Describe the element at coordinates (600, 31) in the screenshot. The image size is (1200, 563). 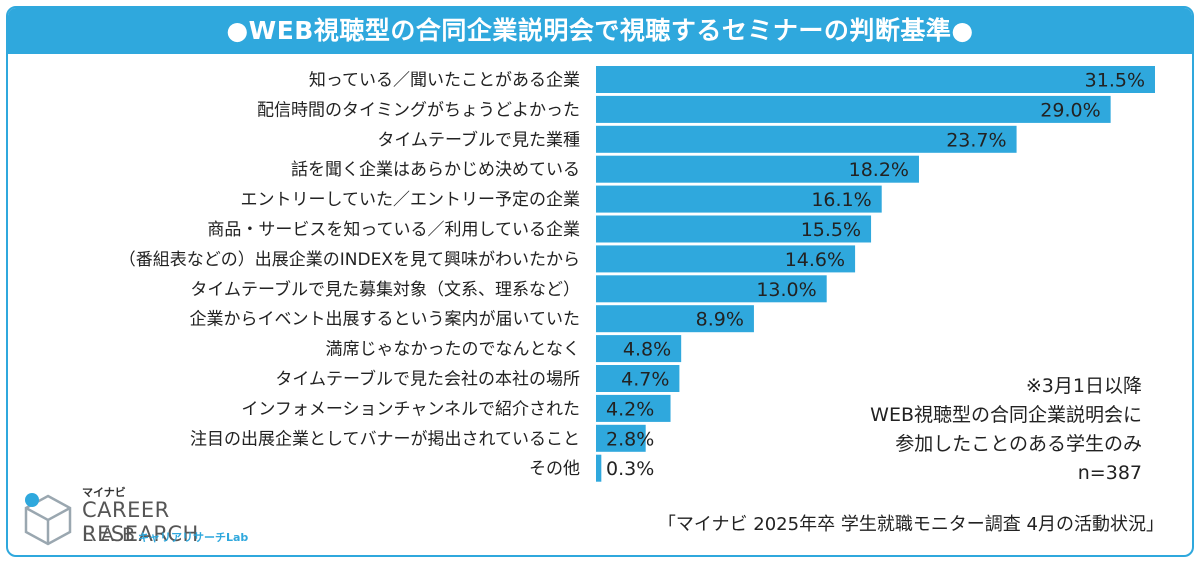
I see `chart-title: ●WEB視聴型の合同企業説明会で視聴するセミナーの判断基準●` at that location.